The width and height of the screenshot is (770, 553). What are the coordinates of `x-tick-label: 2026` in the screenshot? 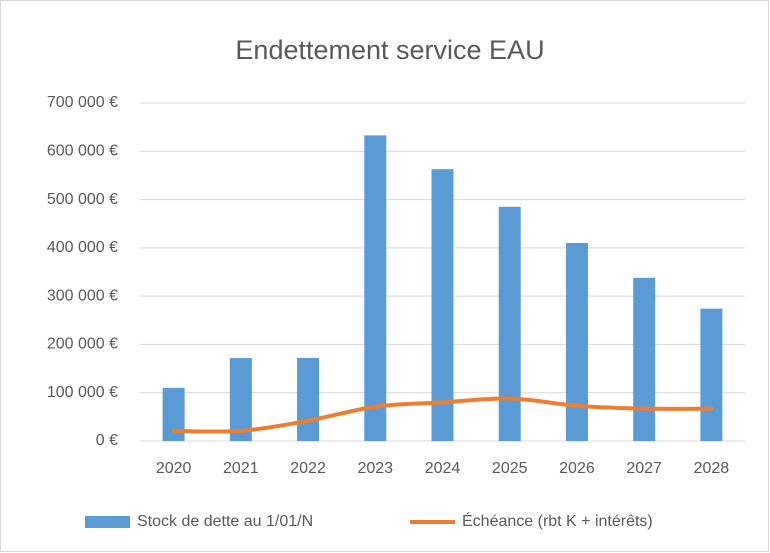 It's located at (577, 468).